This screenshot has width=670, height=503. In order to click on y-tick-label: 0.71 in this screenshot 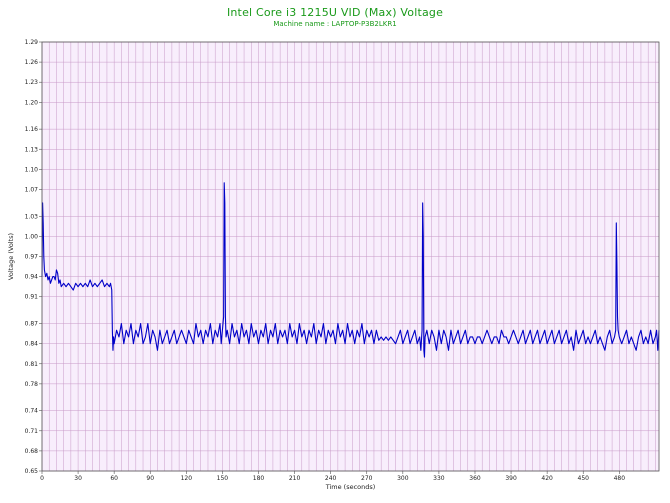, I will do `click(32, 431)`.